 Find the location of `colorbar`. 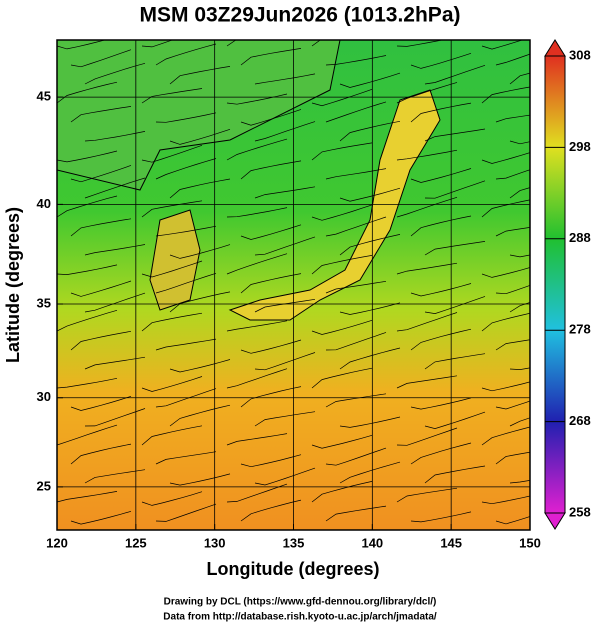

colorbar is located at coordinates (555, 284).